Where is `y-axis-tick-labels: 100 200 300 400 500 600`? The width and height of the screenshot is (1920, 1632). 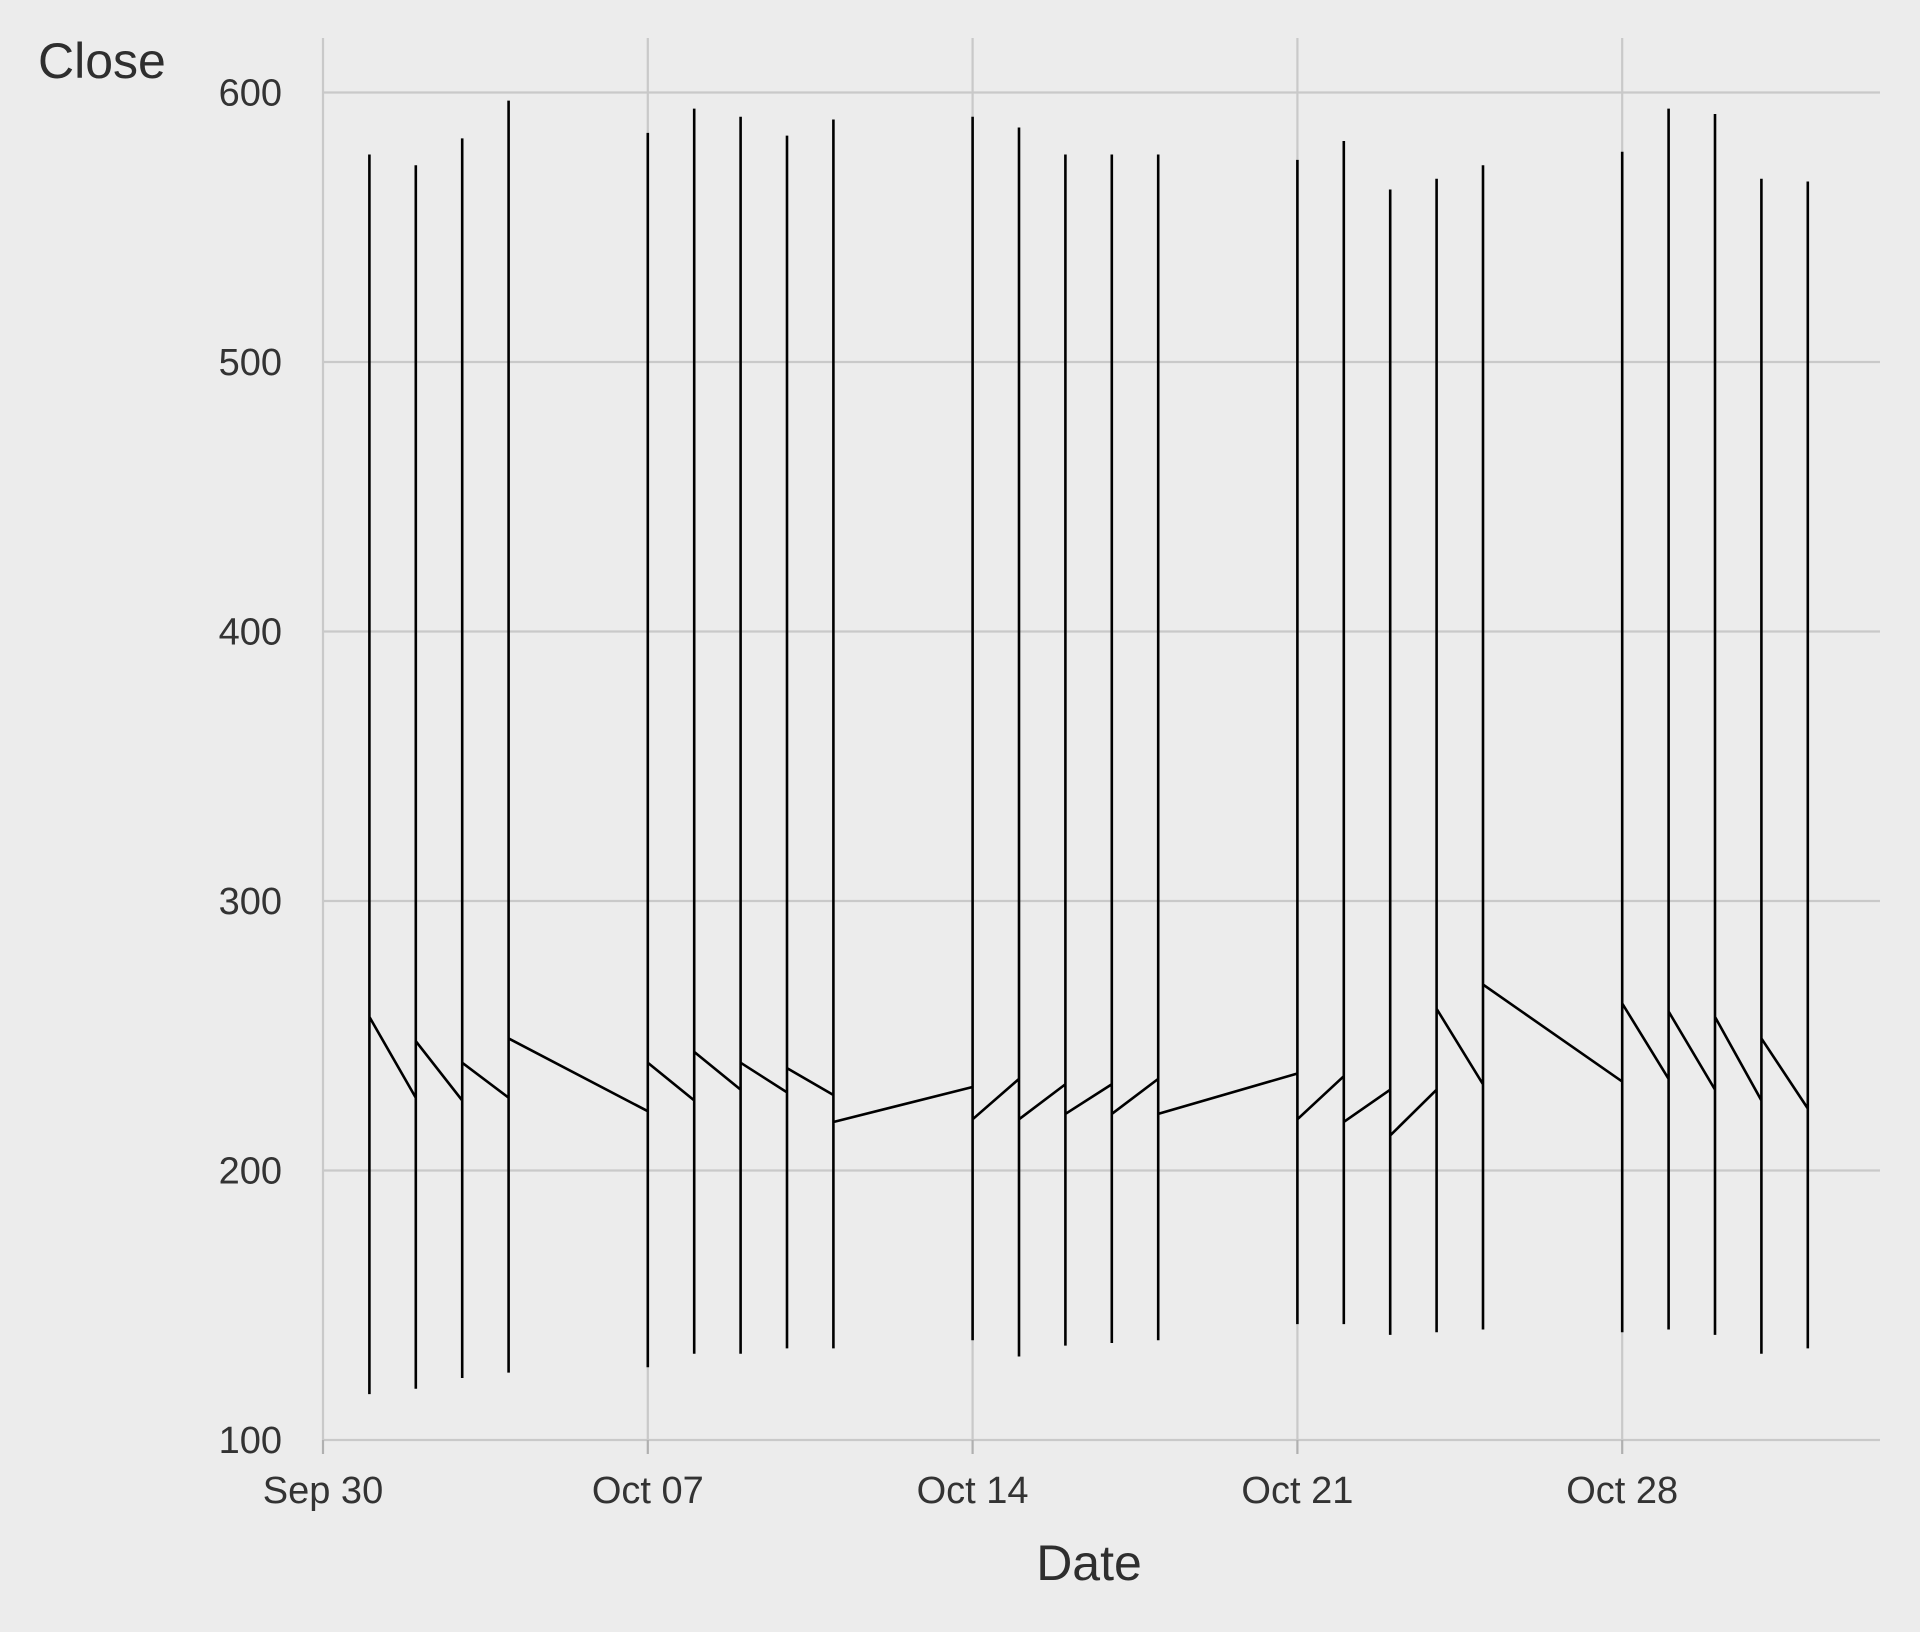 y-axis-tick-labels: 100 200 300 400 500 600 is located at coordinates (250, 768).